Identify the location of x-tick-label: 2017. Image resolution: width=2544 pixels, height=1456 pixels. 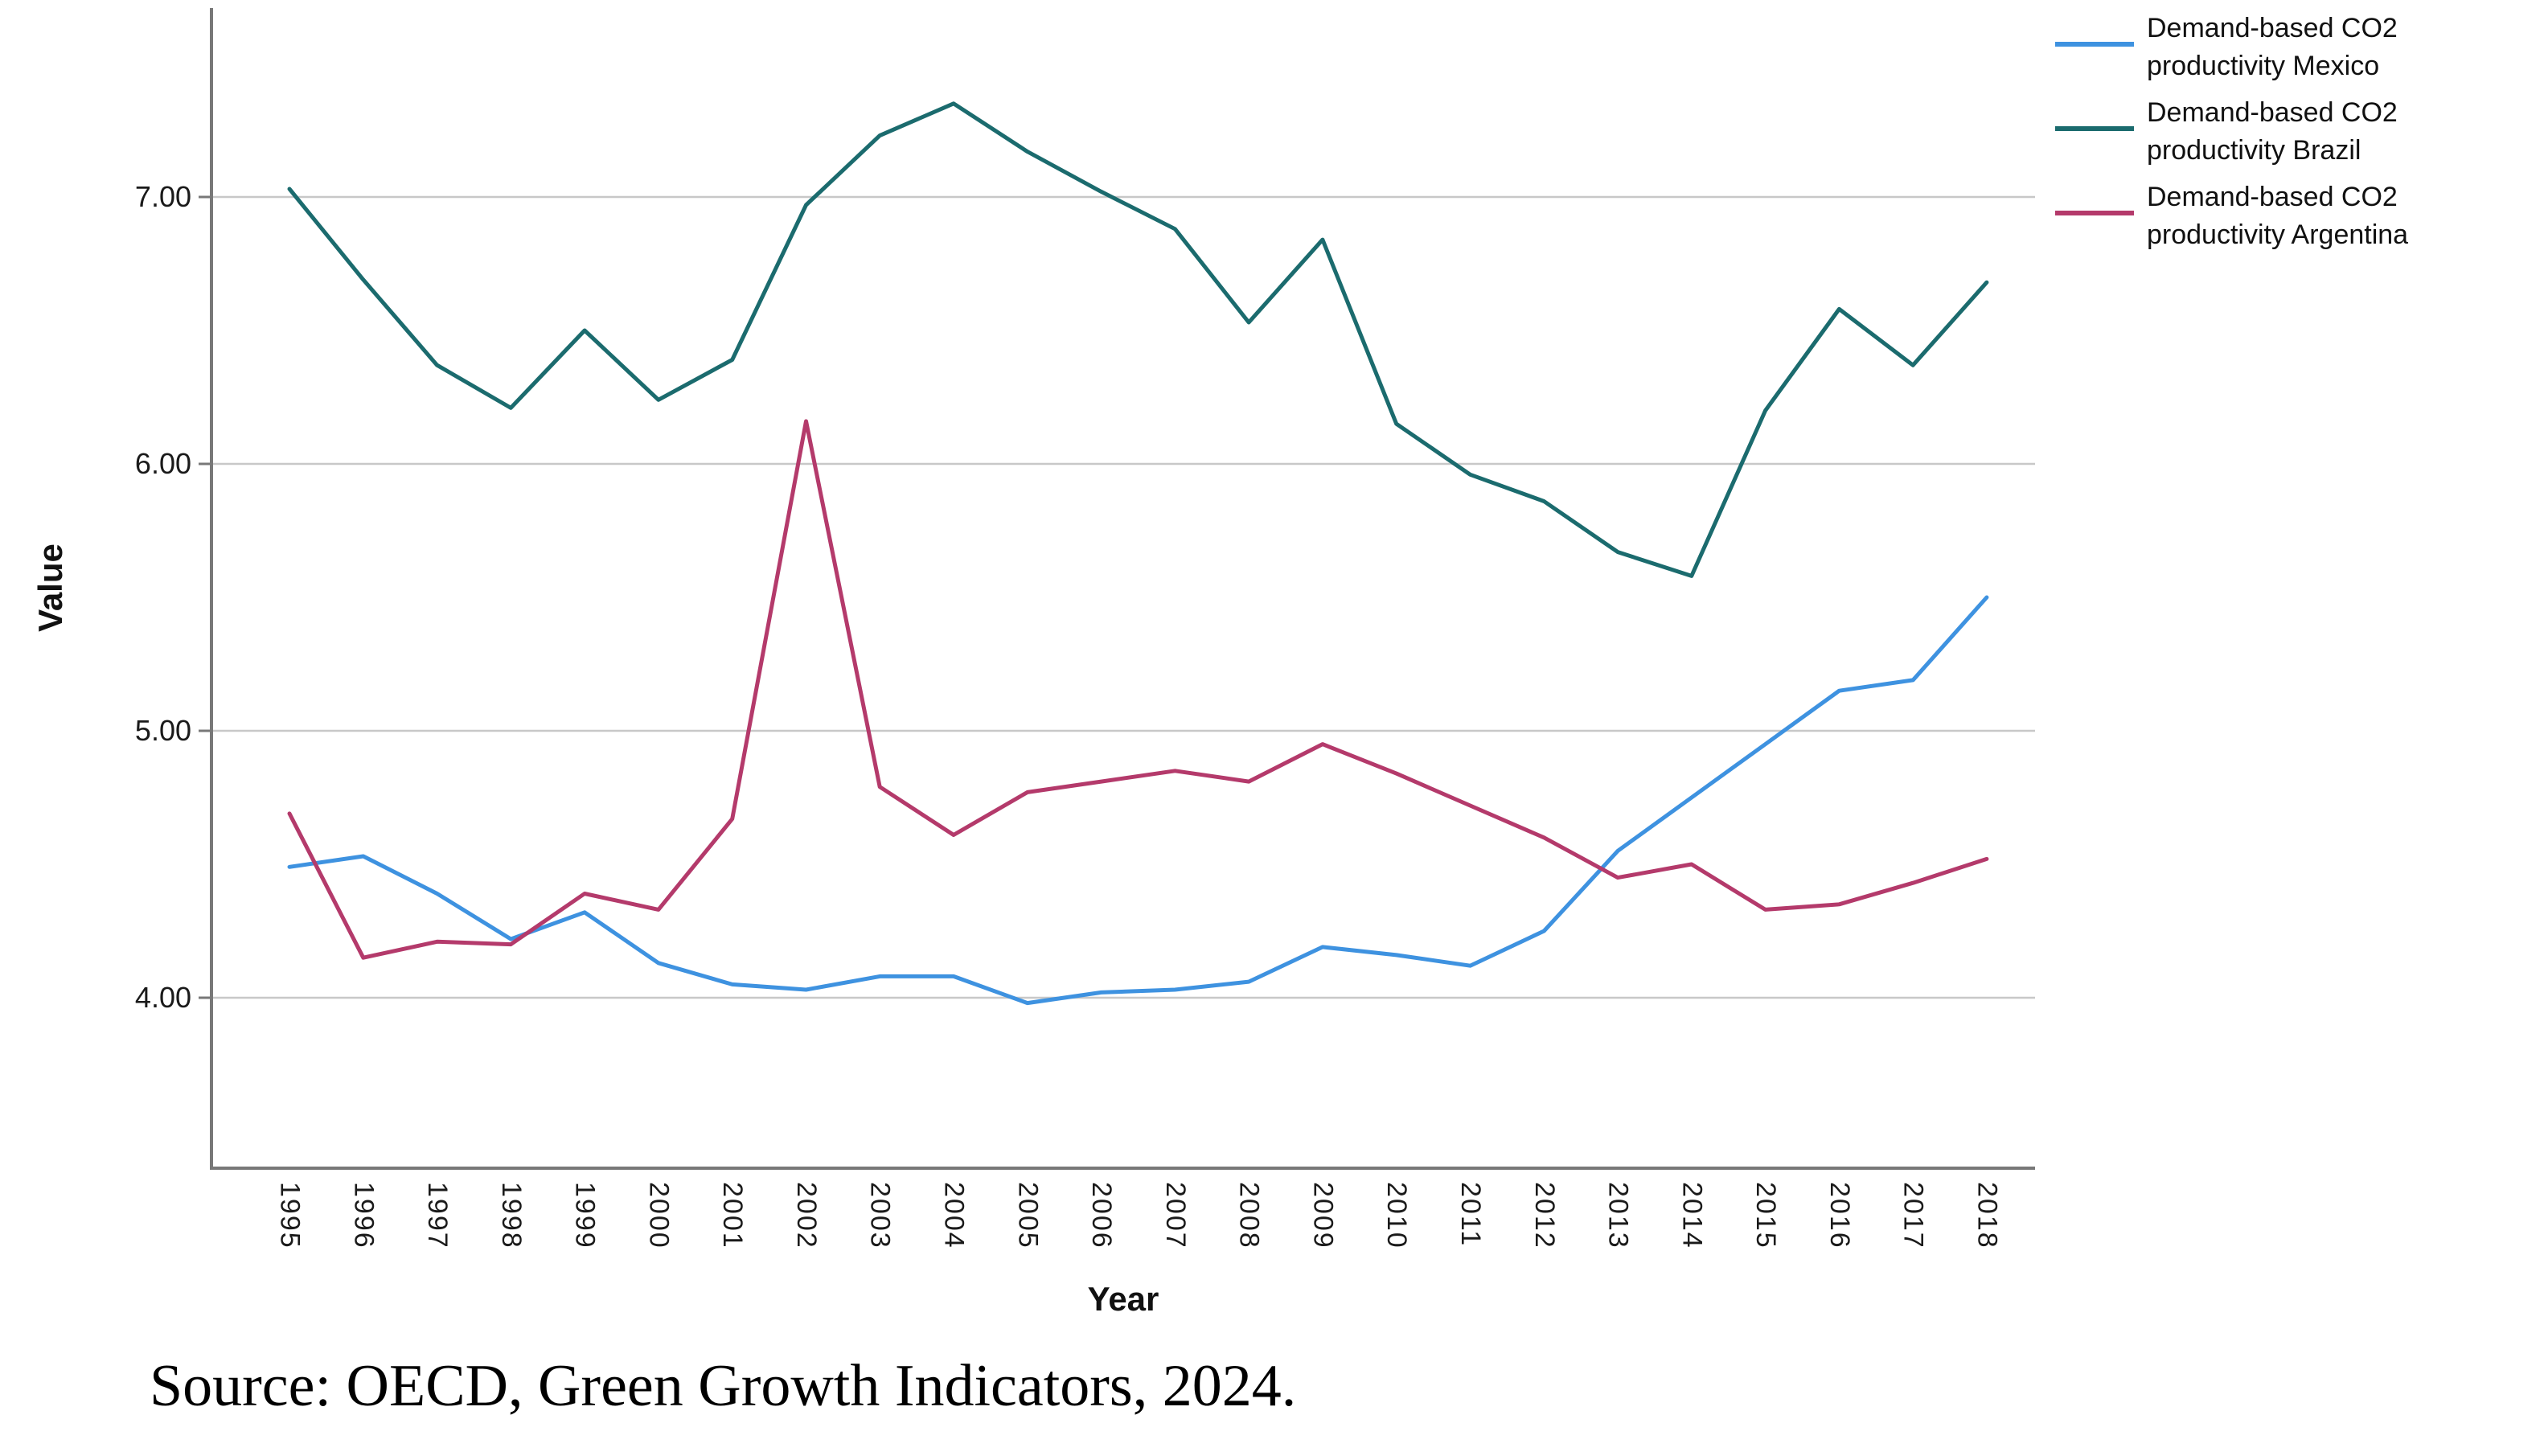
(1913, 1215).